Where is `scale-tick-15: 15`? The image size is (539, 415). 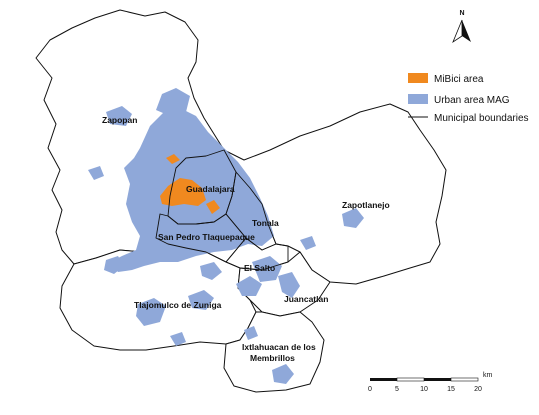 scale-tick-15: 15 is located at coordinates (451, 389).